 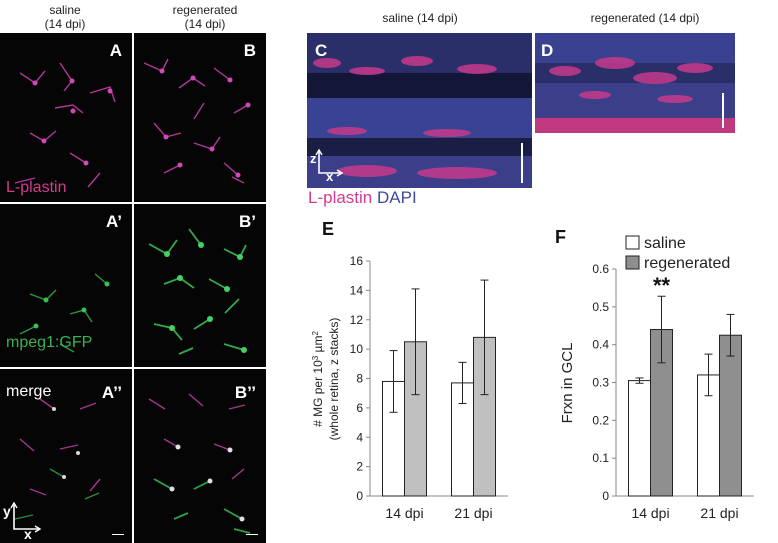 I want to click on y-tick-label: 0.6, so click(x=600, y=269).